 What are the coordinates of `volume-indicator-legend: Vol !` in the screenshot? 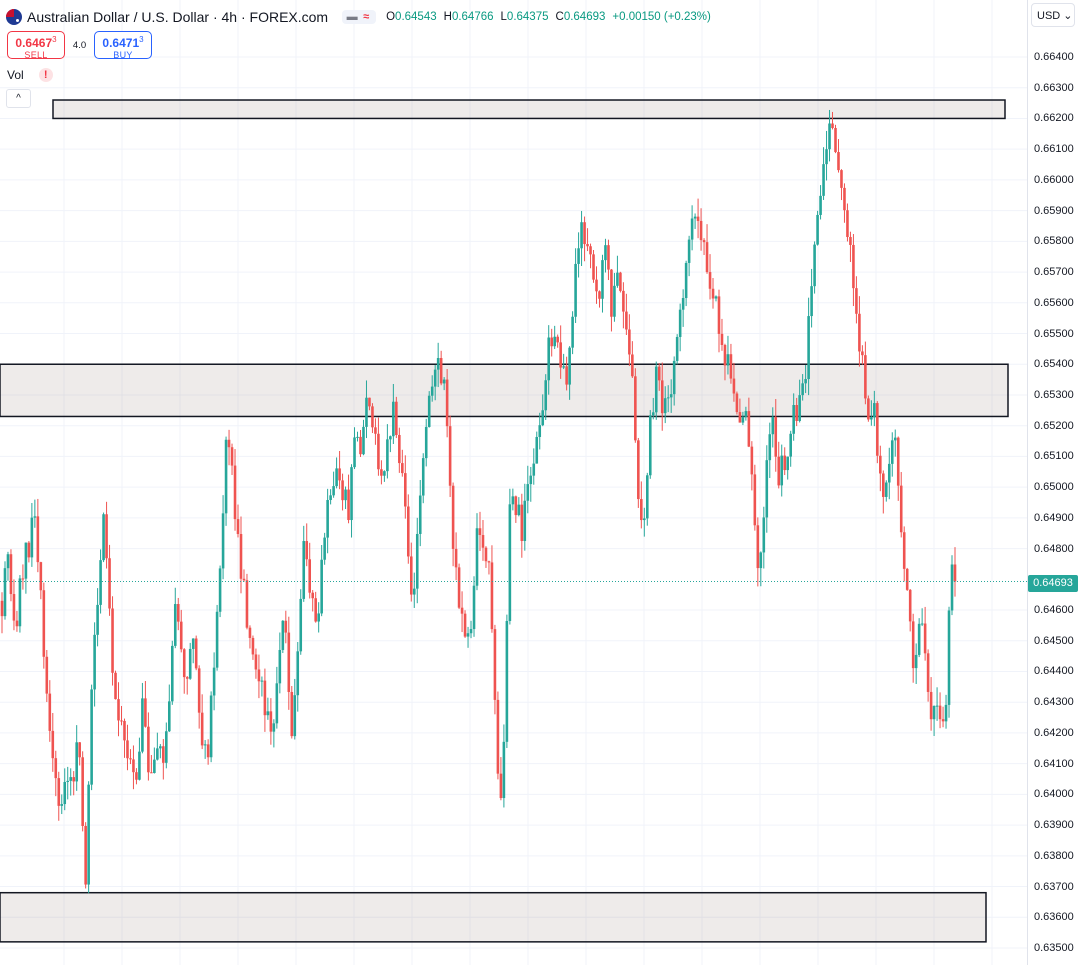 It's located at (30, 75).